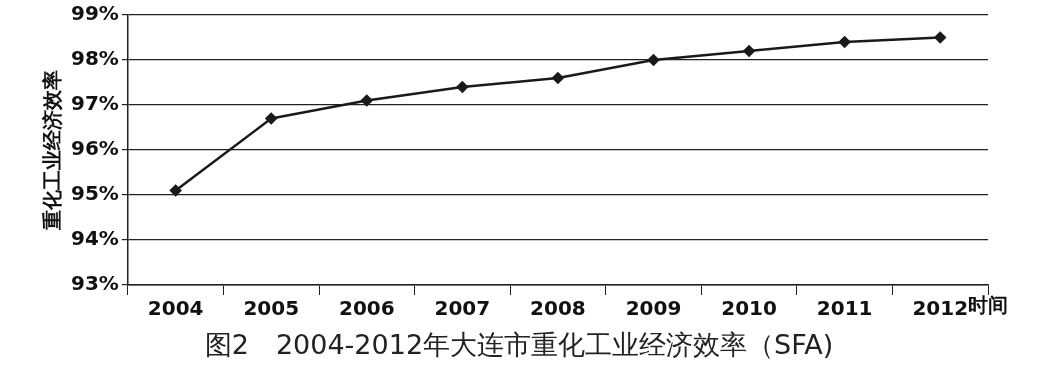  I want to click on x-axis-title: 时间, so click(988, 305).